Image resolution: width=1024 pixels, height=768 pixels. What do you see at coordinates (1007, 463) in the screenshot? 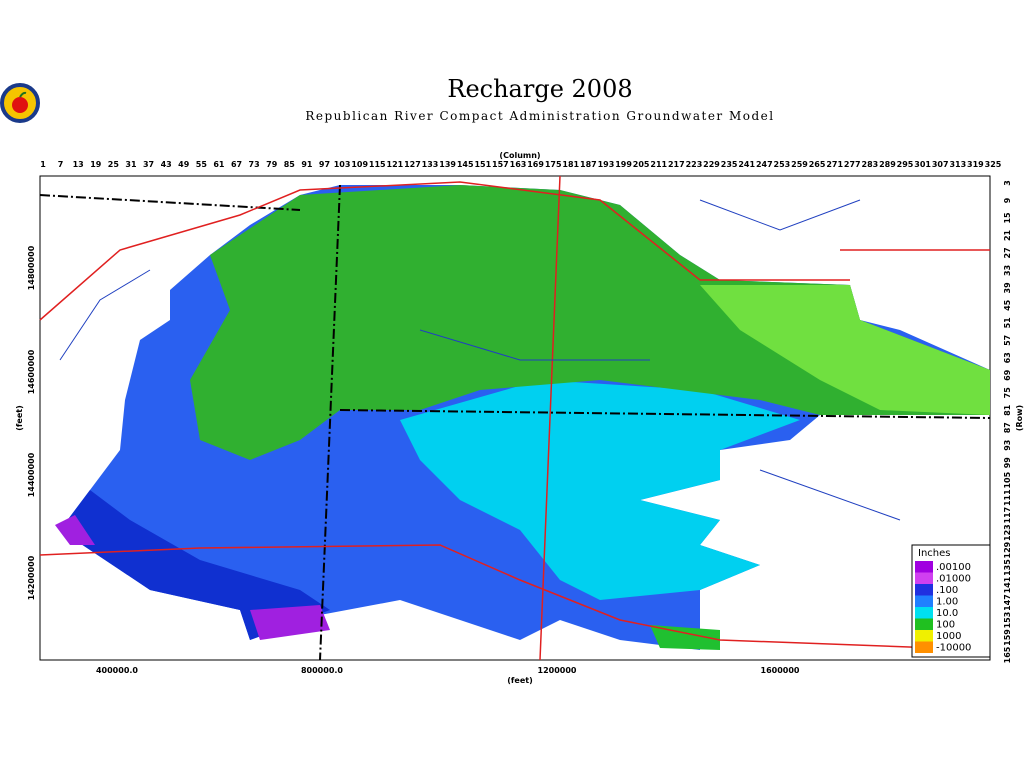
I see `row-tick: 99` at bounding box center [1007, 463].